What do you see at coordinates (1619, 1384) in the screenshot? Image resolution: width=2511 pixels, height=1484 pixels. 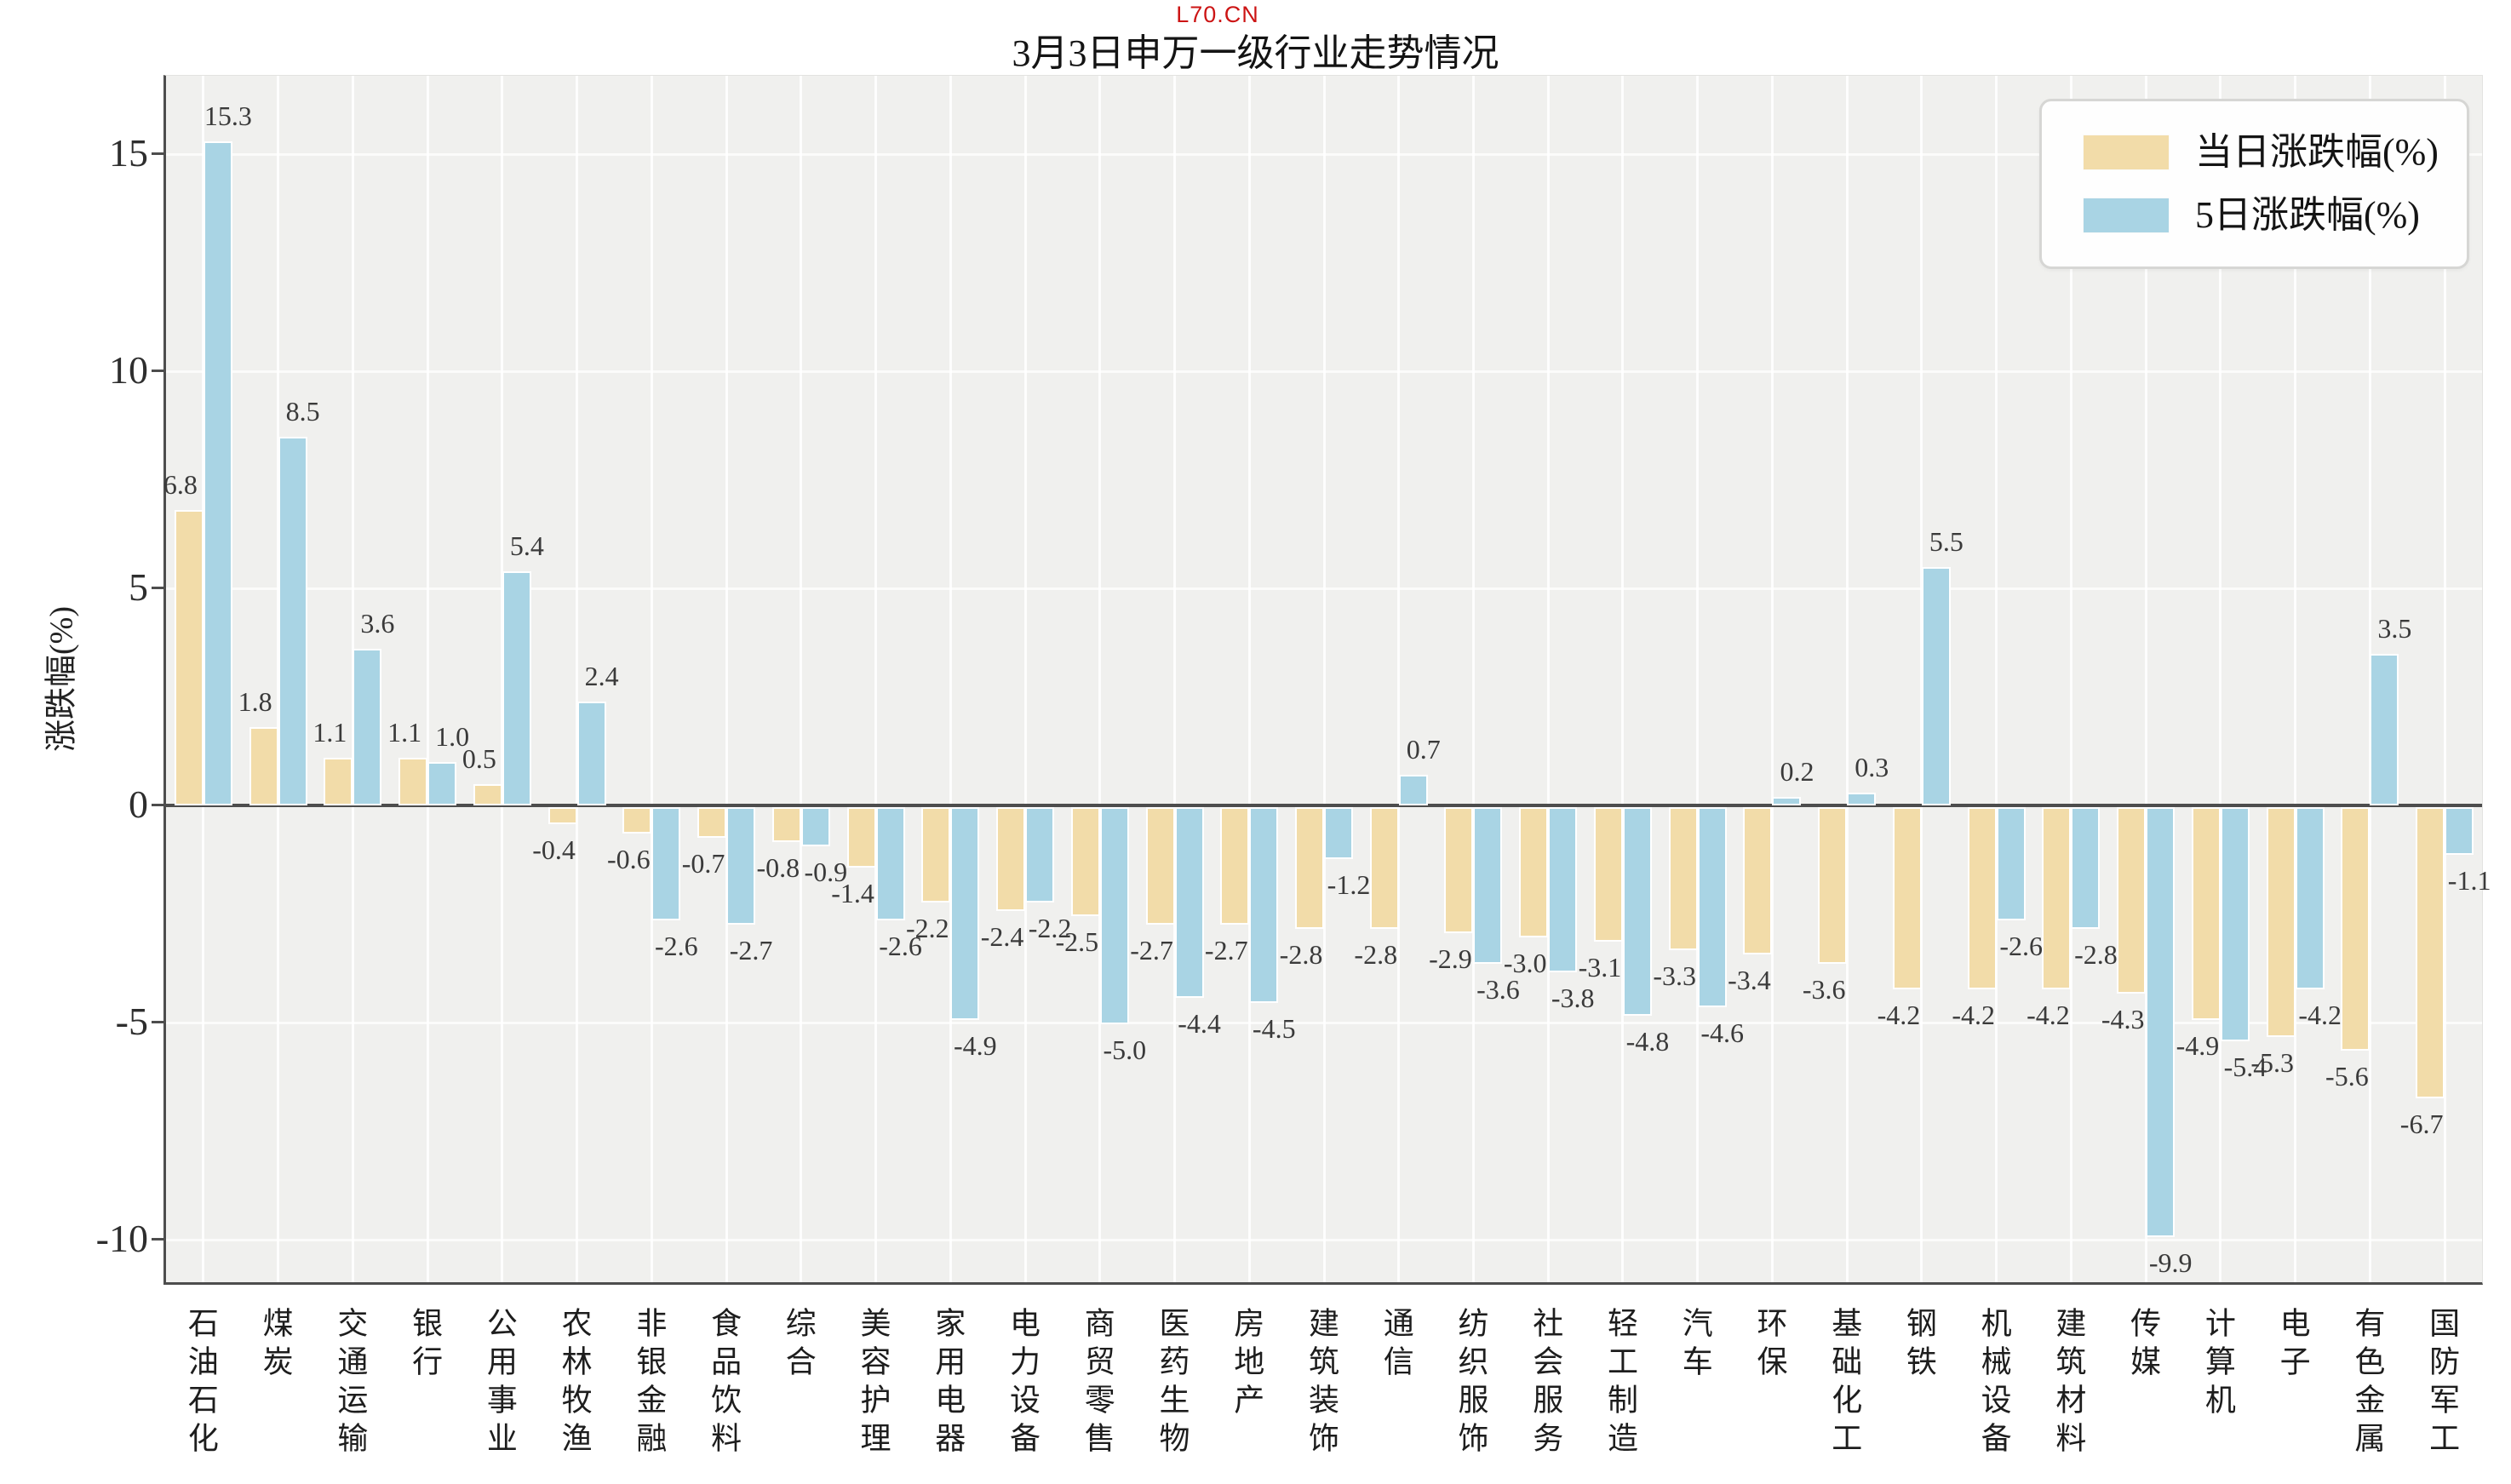 I see `x-category-label: 轻工制造` at bounding box center [1619, 1384].